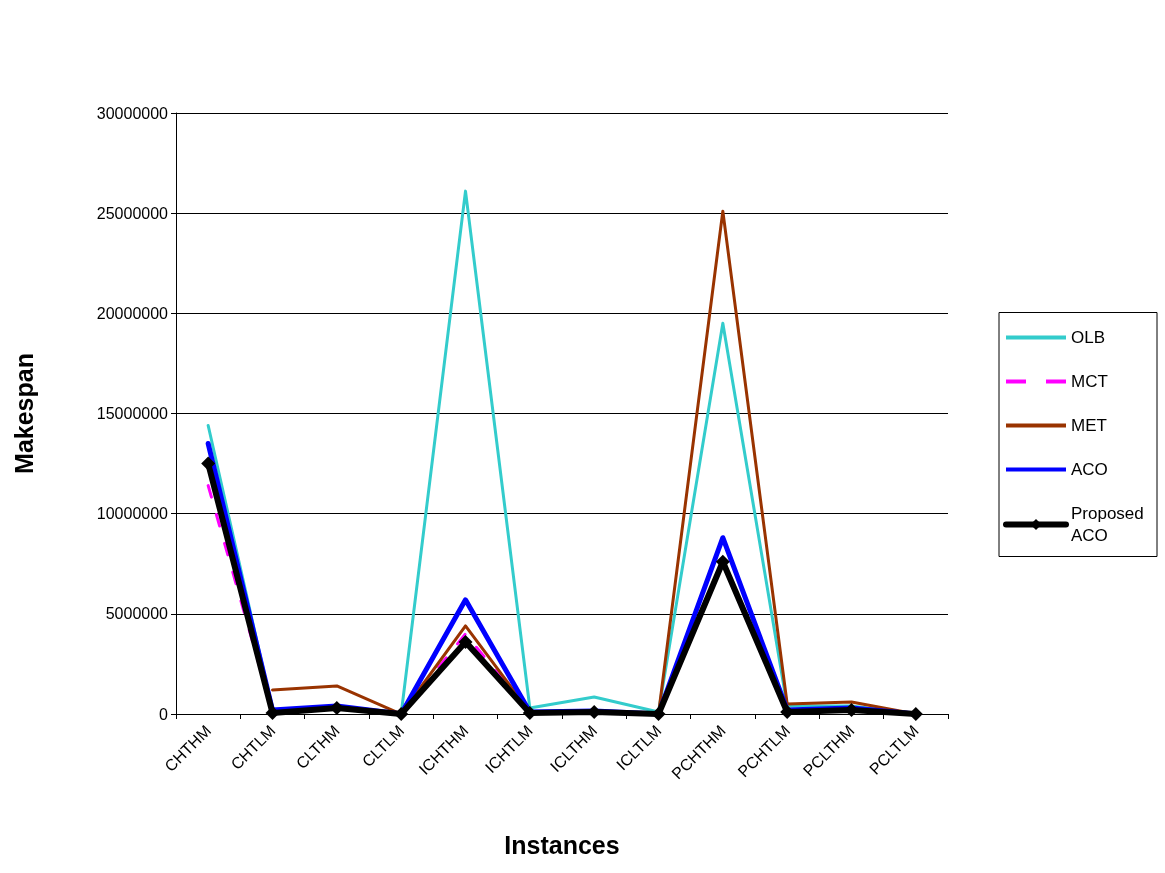 The width and height of the screenshot is (1165, 873). What do you see at coordinates (132, 213) in the screenshot?
I see `y-tick-label: 25000000` at bounding box center [132, 213].